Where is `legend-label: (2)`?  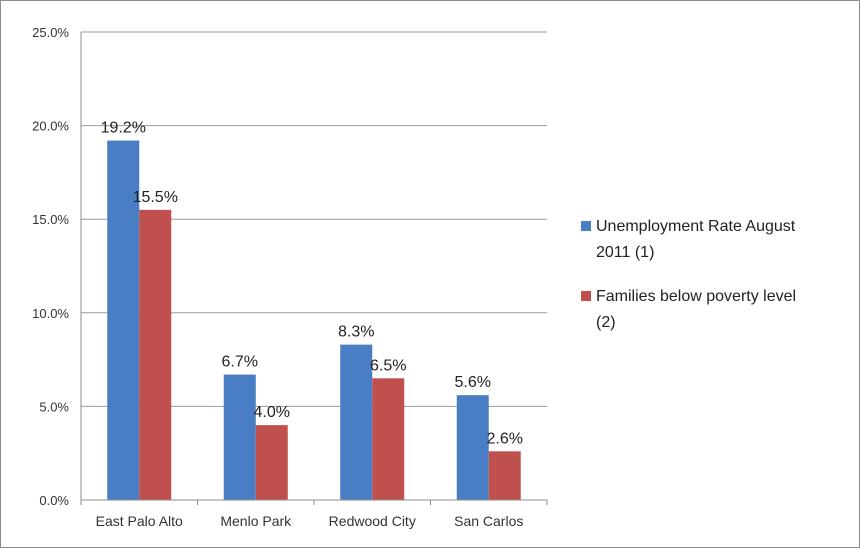
legend-label: (2) is located at coordinates (606, 322).